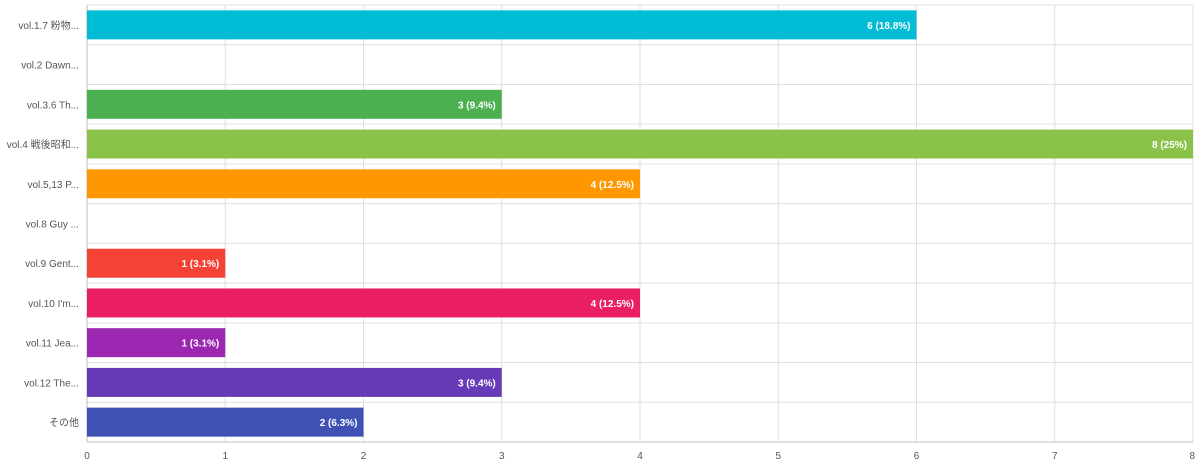 Image resolution: width=1200 pixels, height=473 pixels. I want to click on x-tick-label: 8, so click(1192, 456).